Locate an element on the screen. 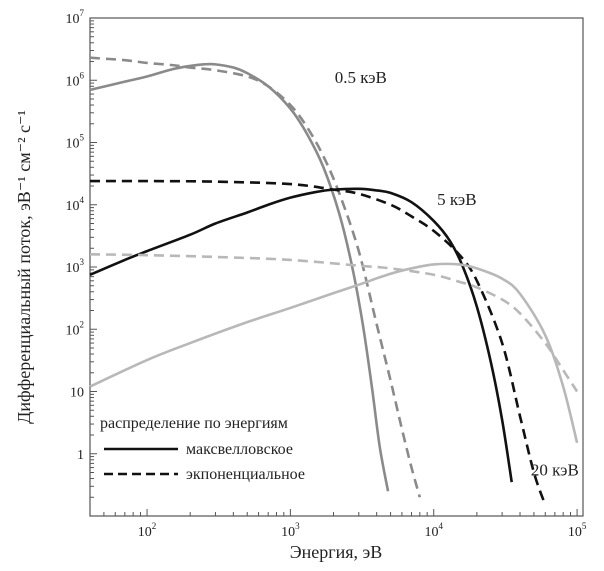 The width and height of the screenshot is (604, 571). annotation-1: 5 кэВ is located at coordinates (456, 199).